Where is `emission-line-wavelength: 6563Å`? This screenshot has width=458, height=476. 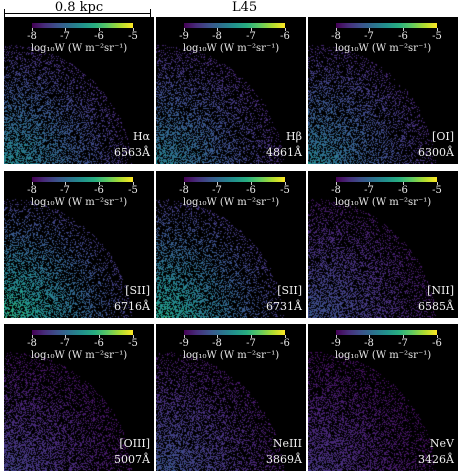 emission-line-wavelength: 6563Å is located at coordinates (132, 152).